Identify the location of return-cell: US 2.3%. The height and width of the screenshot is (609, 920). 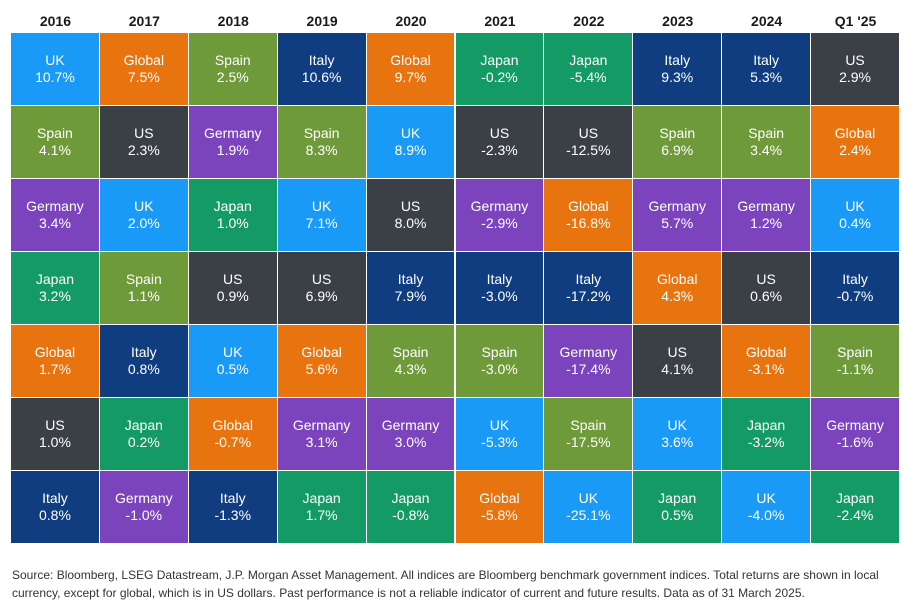
(144, 142).